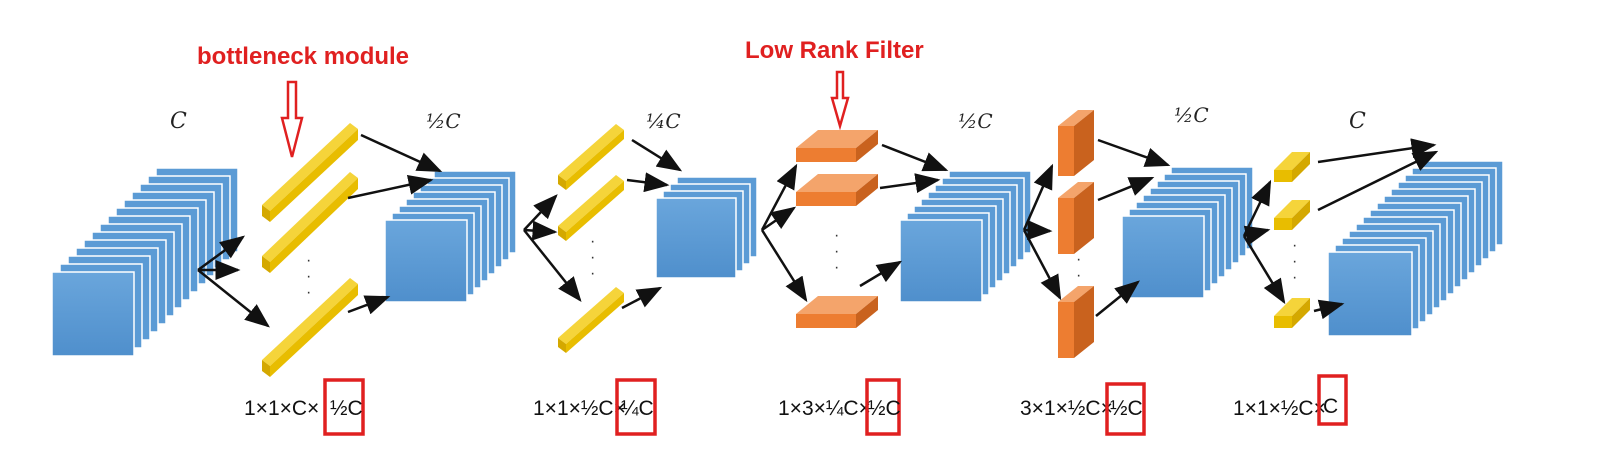  Describe the element at coordinates (1330, 406) in the screenshot. I see `svg-text: C` at that location.